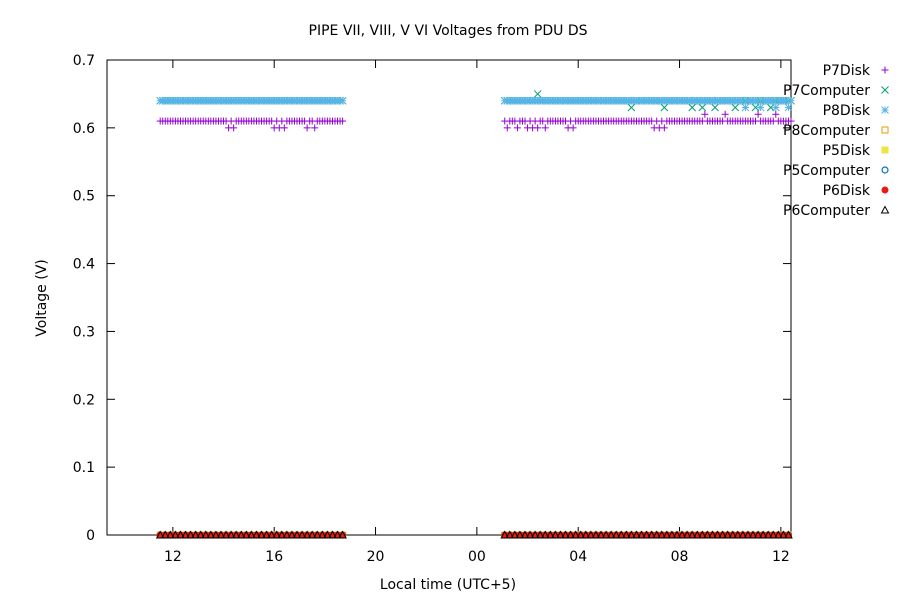 This screenshot has height=604, width=900. What do you see at coordinates (274, 557) in the screenshot?
I see `x-tick-label: 16` at bounding box center [274, 557].